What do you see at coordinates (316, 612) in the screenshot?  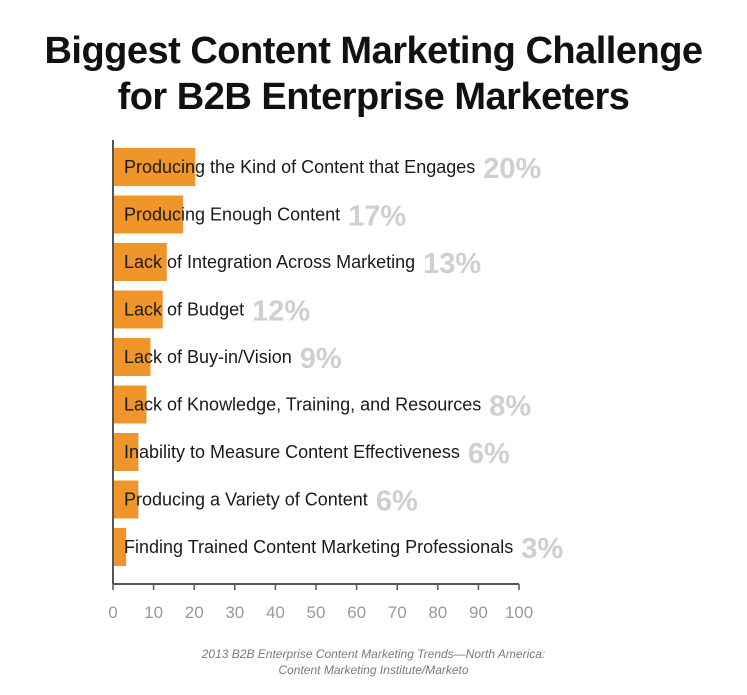 I see `x-tick-label-50: 50` at bounding box center [316, 612].